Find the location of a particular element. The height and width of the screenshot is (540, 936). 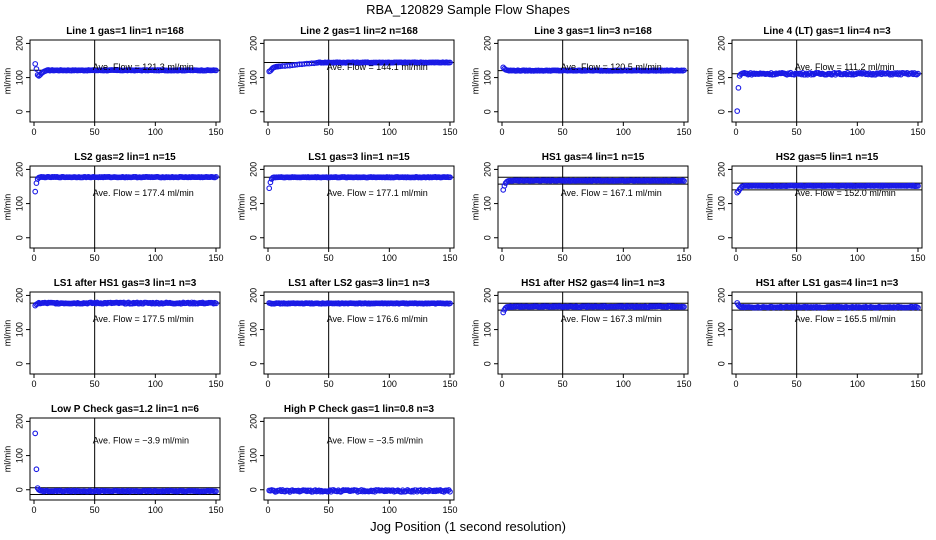

average-flow-annotation: Ave. Flow = 177.5 ml/min is located at coordinates (143, 319).